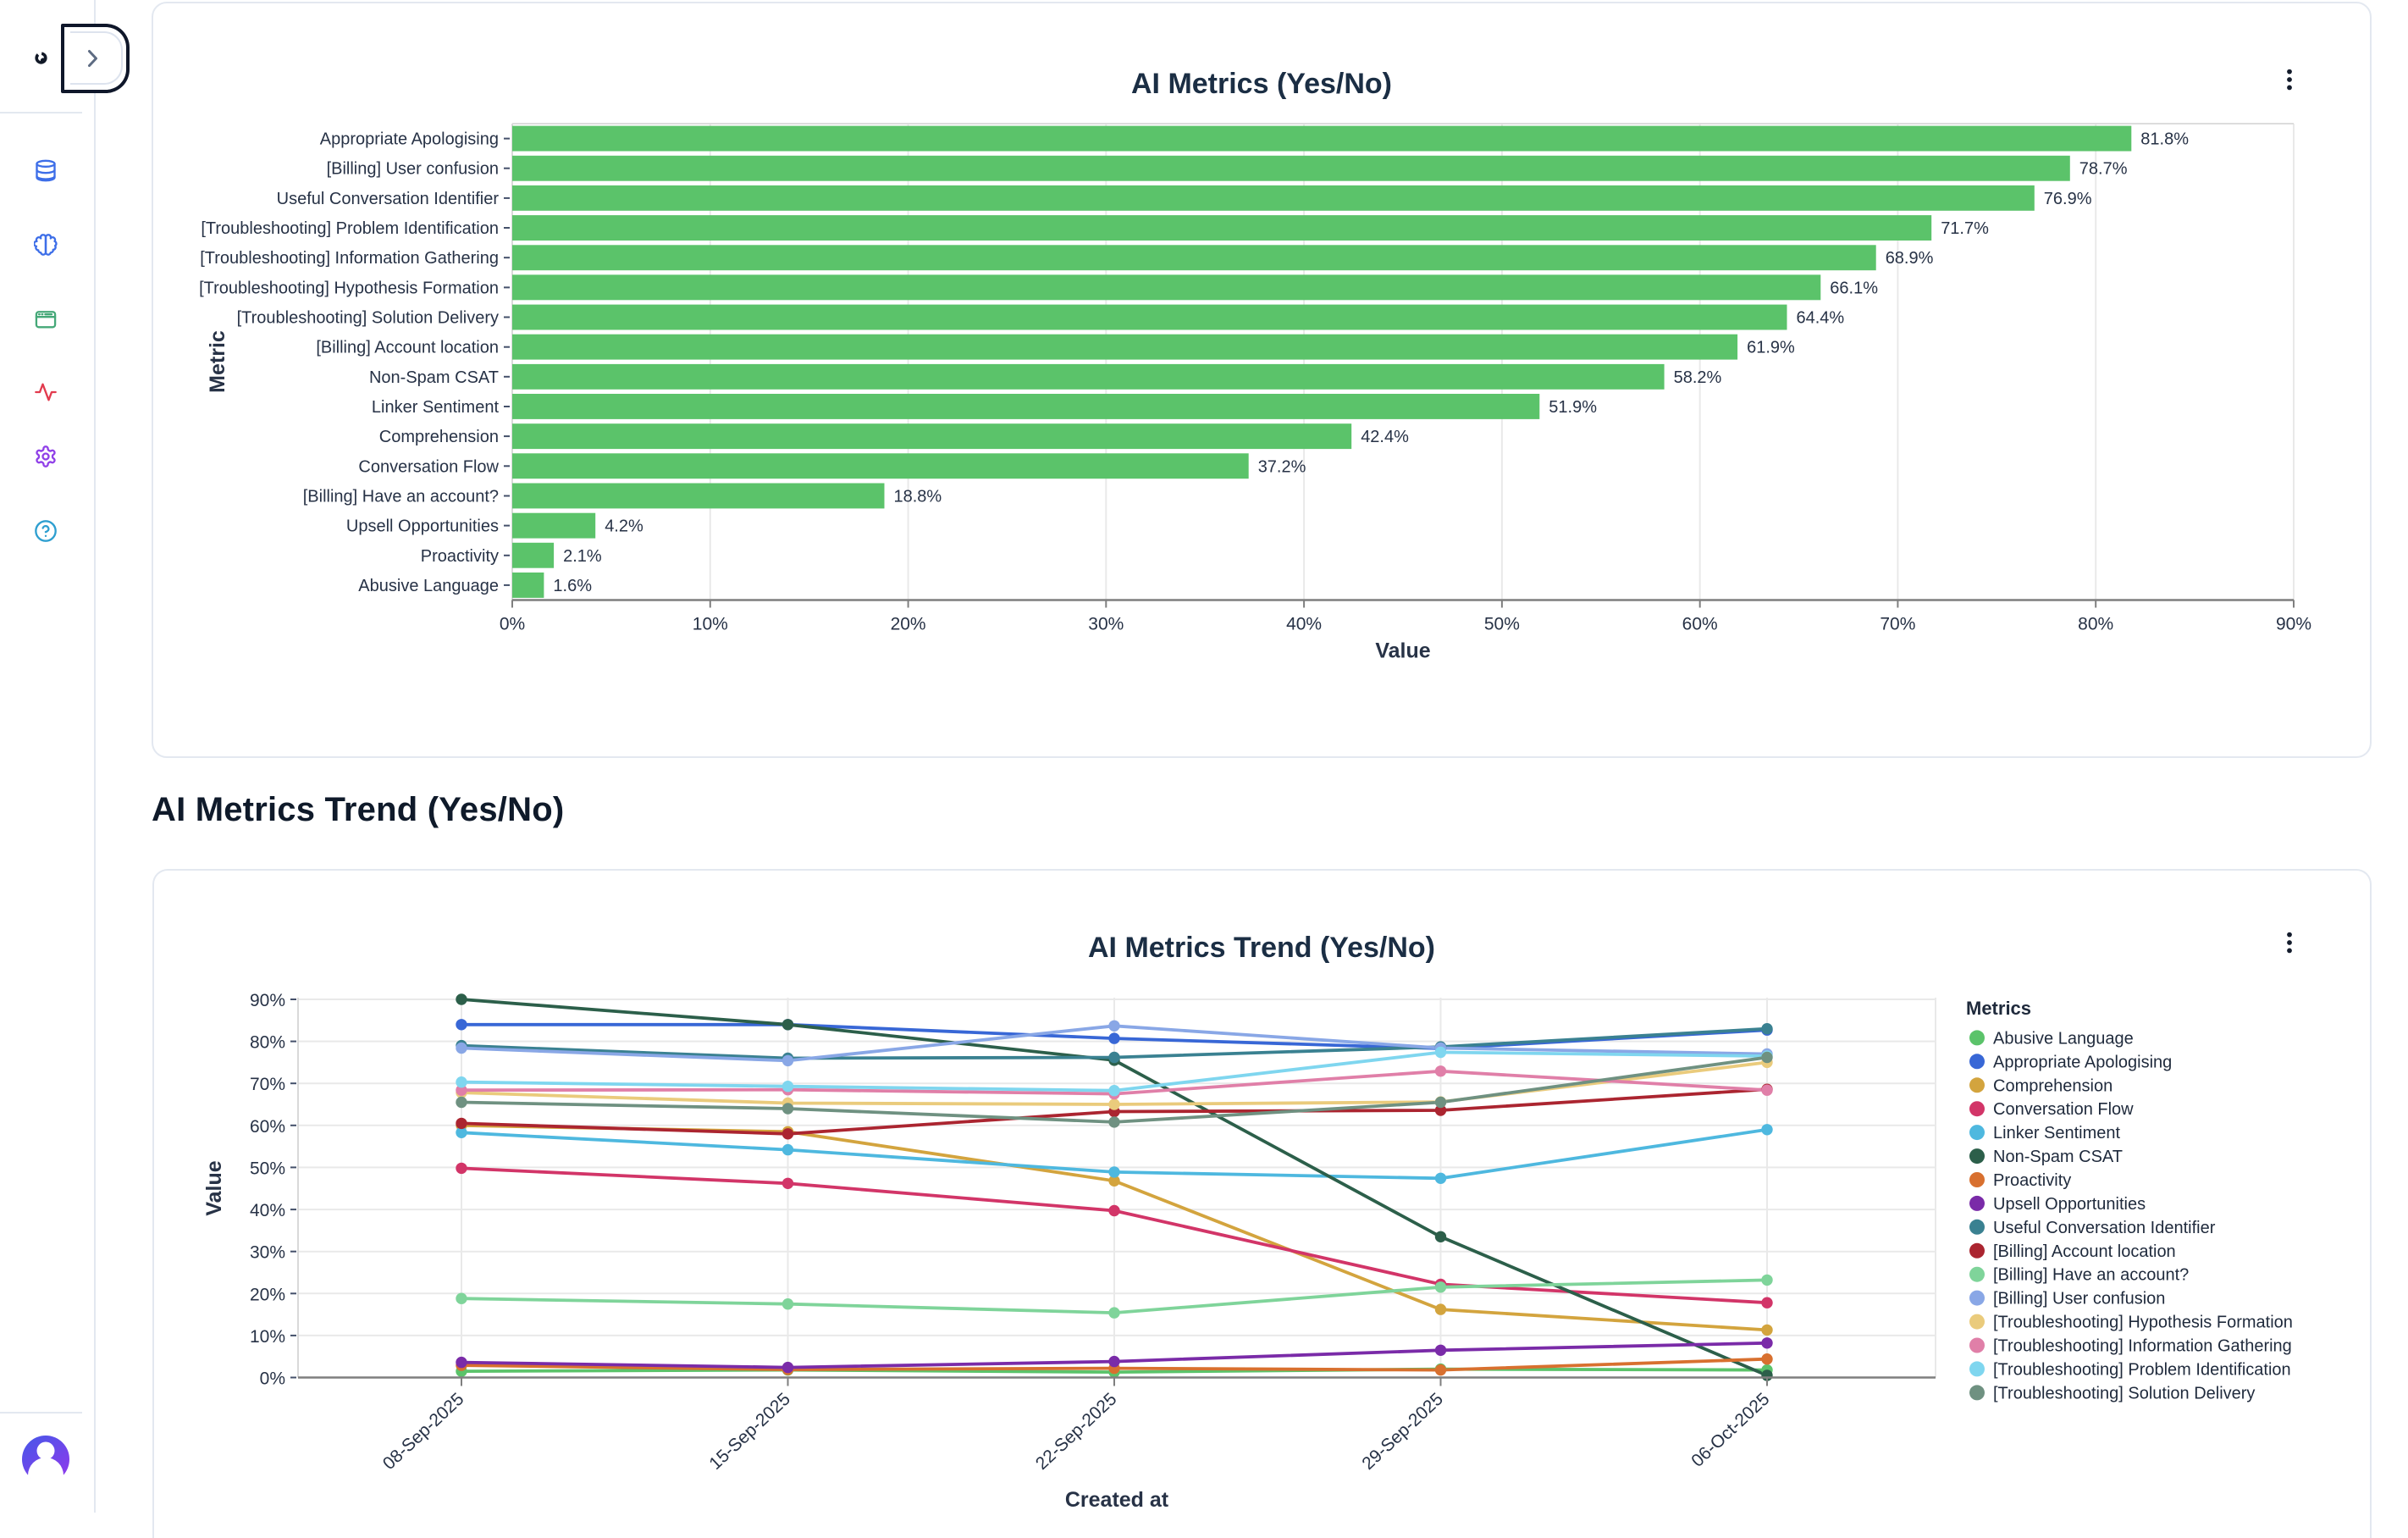 The height and width of the screenshot is (1538, 2408). I want to click on svg-text: AI Metrics Trend (Yes/No), so click(1261, 948).